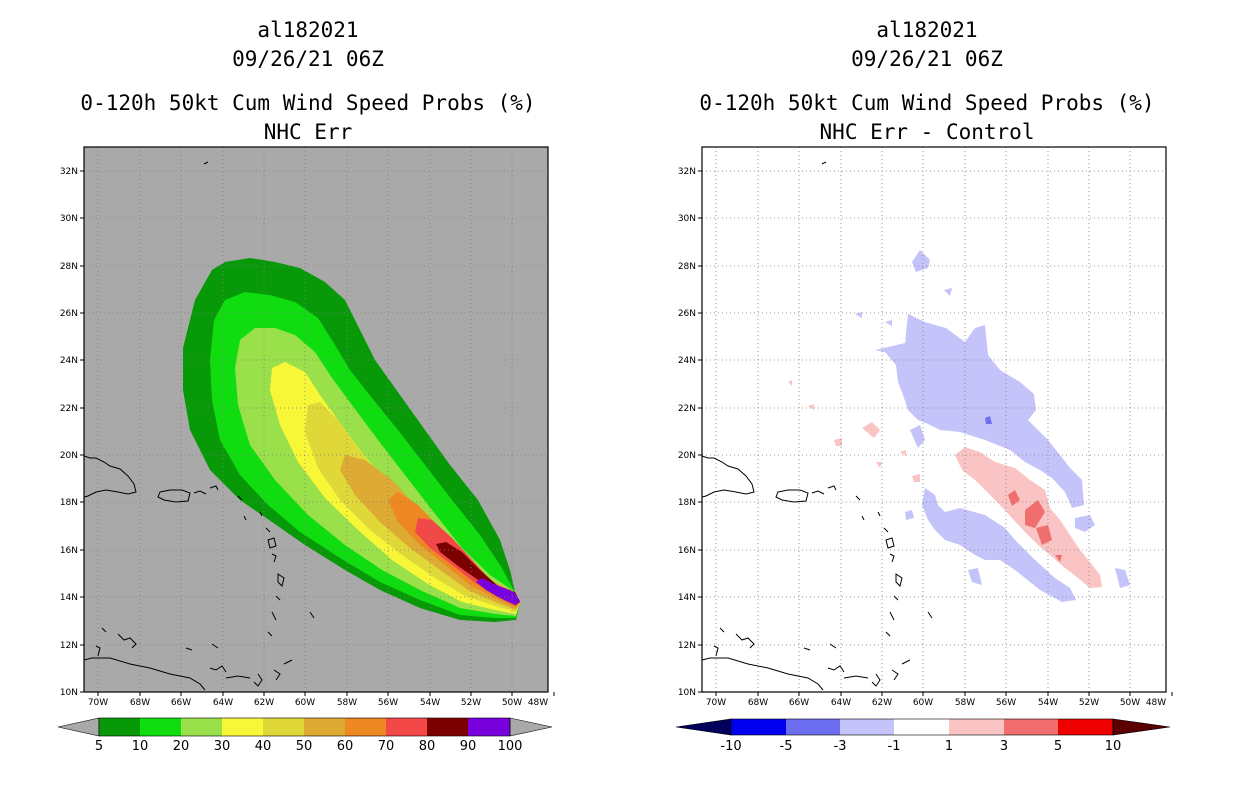 The height and width of the screenshot is (800, 1236). I want to click on left-lat-28n: 28N, so click(69, 267).